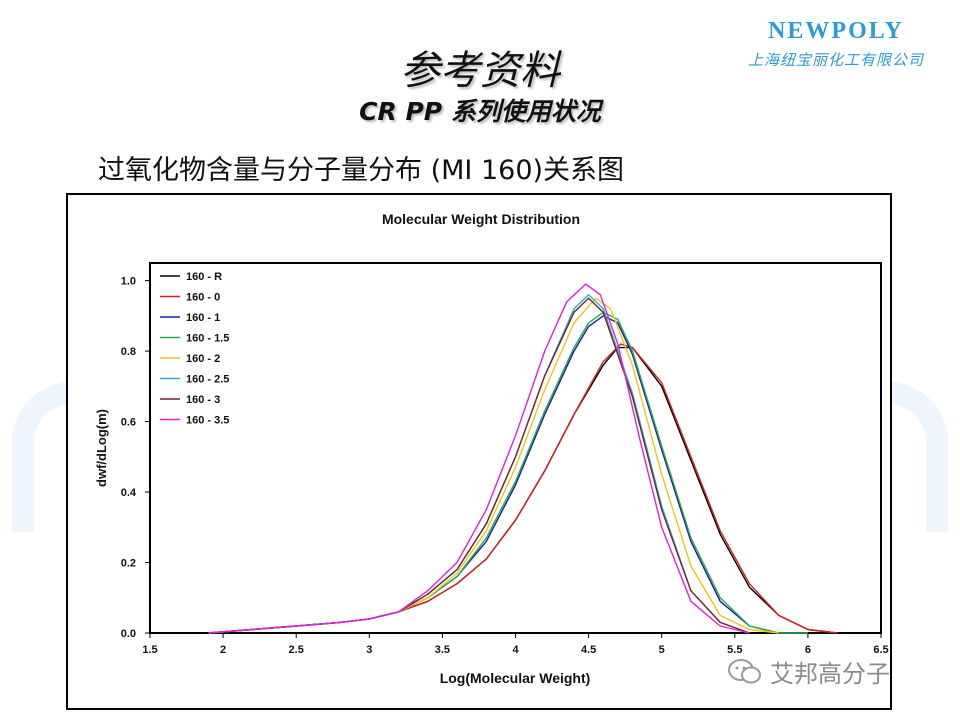 The width and height of the screenshot is (960, 720). Describe the element at coordinates (481, 219) in the screenshot. I see `chart-title: Molecular Weight Distribution` at that location.